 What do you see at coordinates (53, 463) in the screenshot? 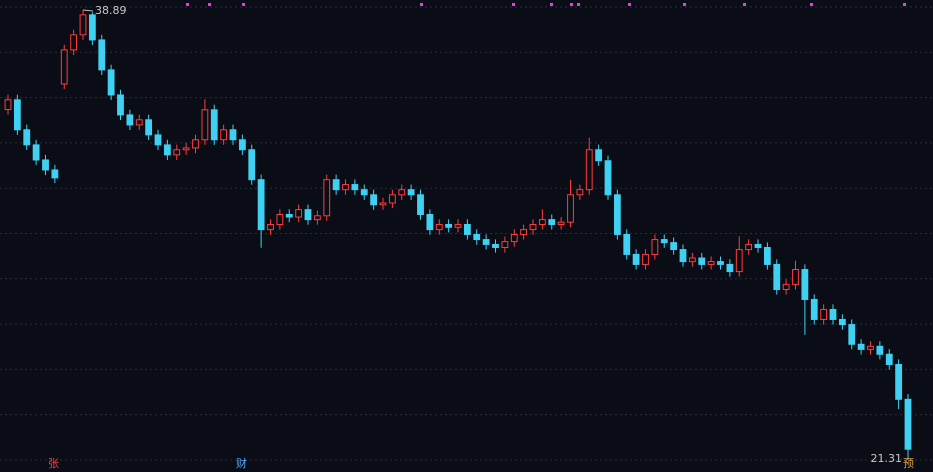
I see `marker-label: 张` at bounding box center [53, 463].